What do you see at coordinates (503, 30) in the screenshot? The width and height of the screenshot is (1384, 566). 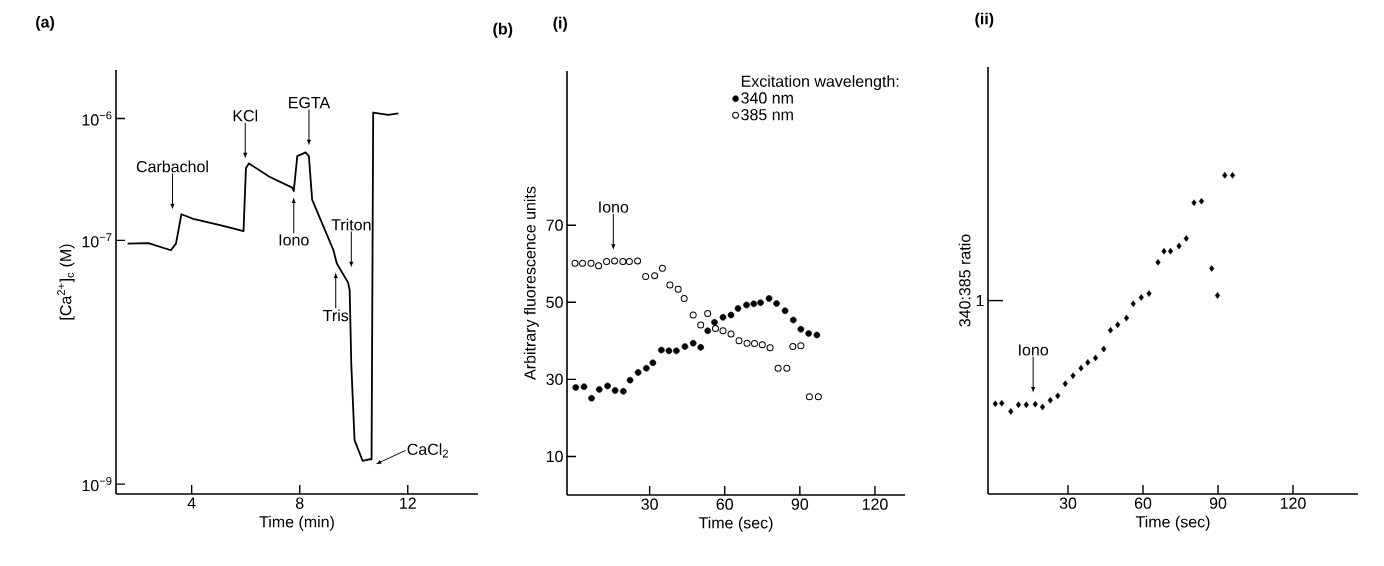 I see `text: (b)` at bounding box center [503, 30].